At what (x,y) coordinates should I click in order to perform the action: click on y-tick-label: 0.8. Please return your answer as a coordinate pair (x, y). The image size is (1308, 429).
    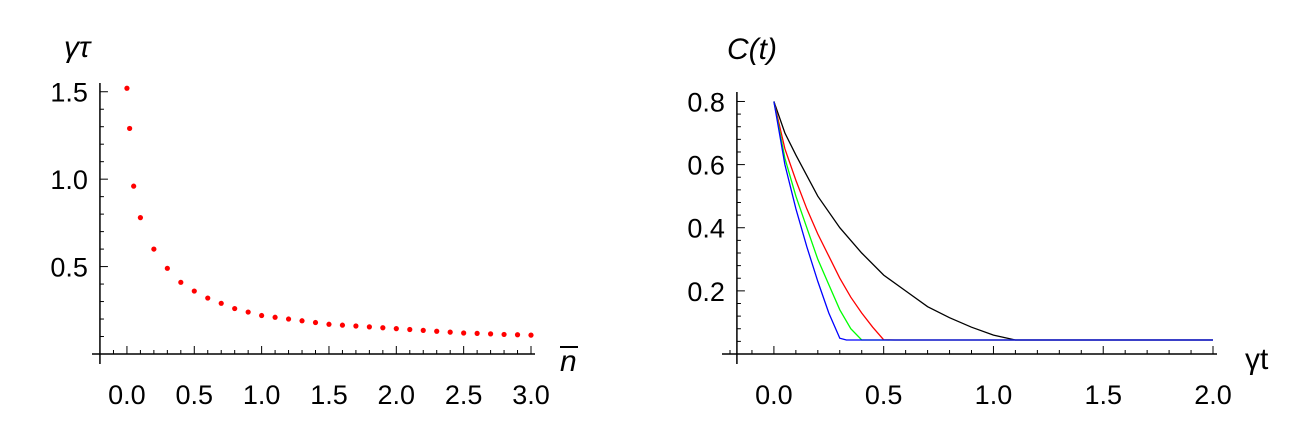
    Looking at the image, I should click on (706, 102).